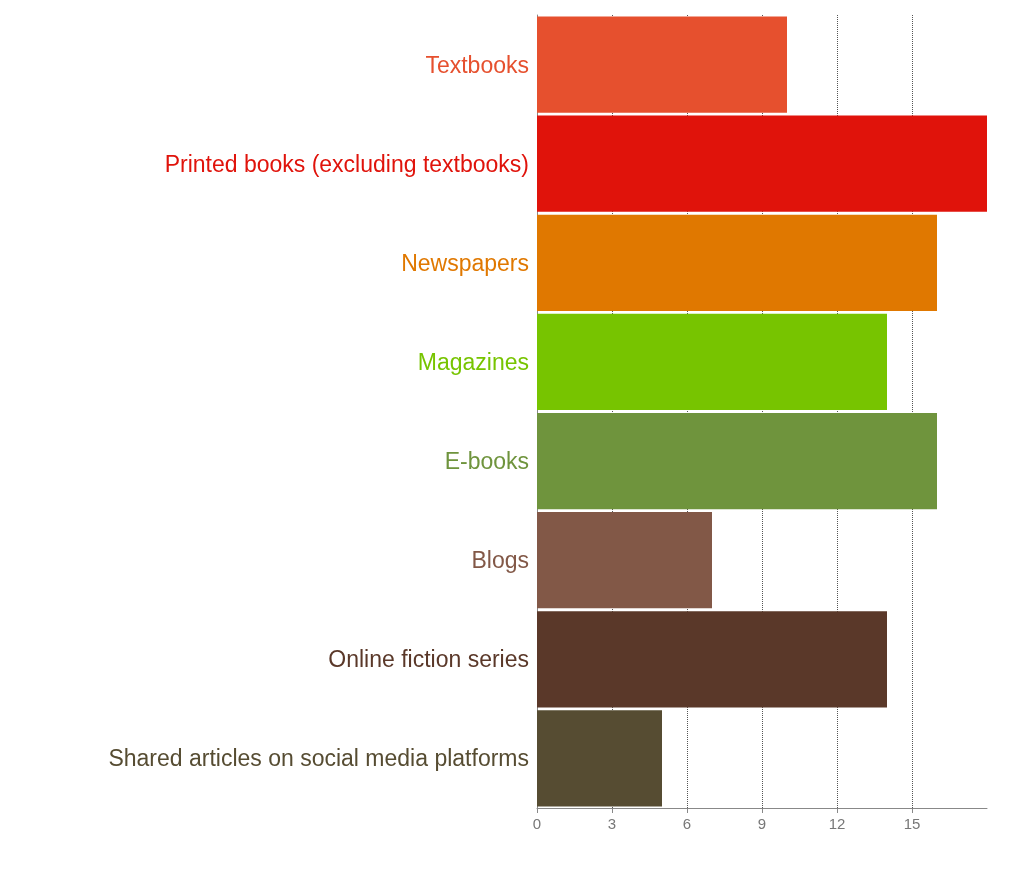 The height and width of the screenshot is (883, 1025). What do you see at coordinates (486, 461) in the screenshot?
I see `y-tick-label: E-books` at bounding box center [486, 461].